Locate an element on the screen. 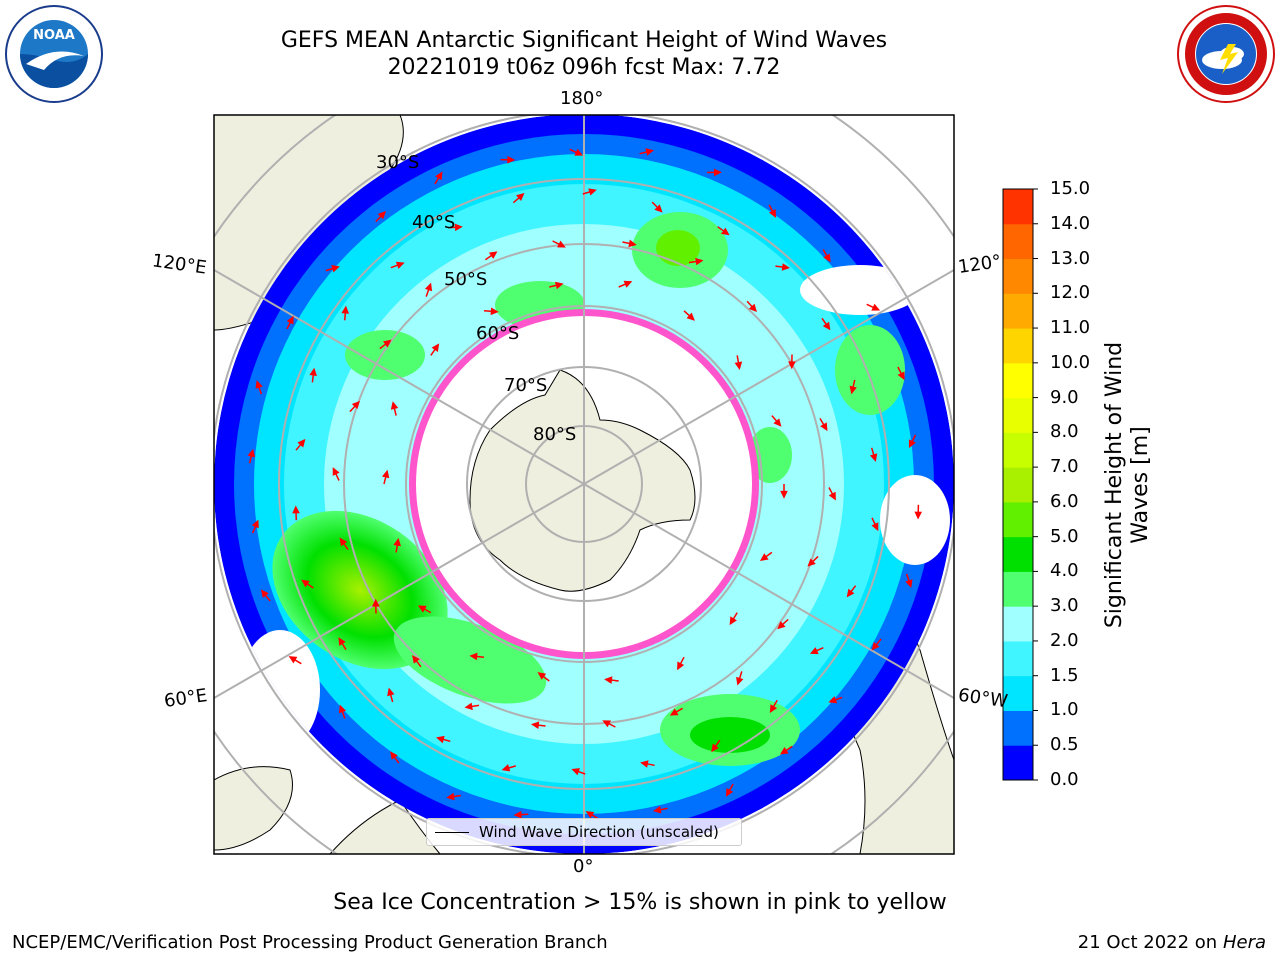  legend-label: Wind Wave Direction (unscaled) is located at coordinates (599, 832).